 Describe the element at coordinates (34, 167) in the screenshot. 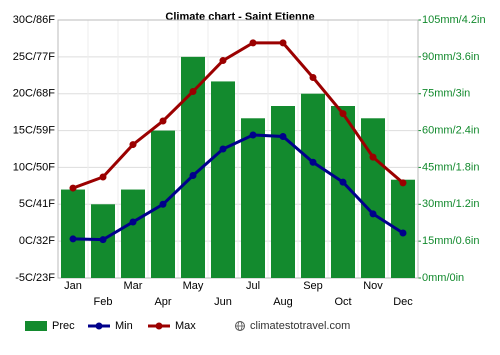

I see `y-tick-label: 10C/50F` at that location.